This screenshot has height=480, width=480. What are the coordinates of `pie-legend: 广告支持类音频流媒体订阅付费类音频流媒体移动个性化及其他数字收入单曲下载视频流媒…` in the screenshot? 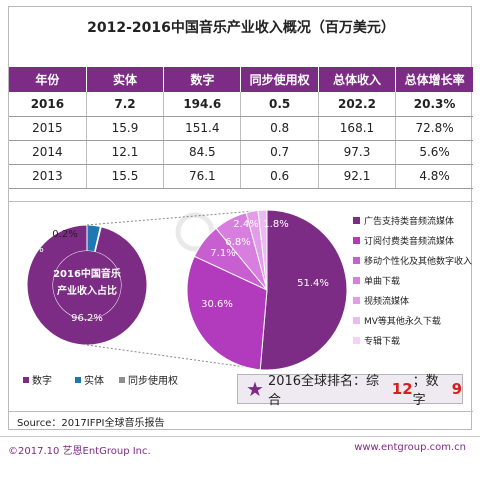 It's located at (412, 281).